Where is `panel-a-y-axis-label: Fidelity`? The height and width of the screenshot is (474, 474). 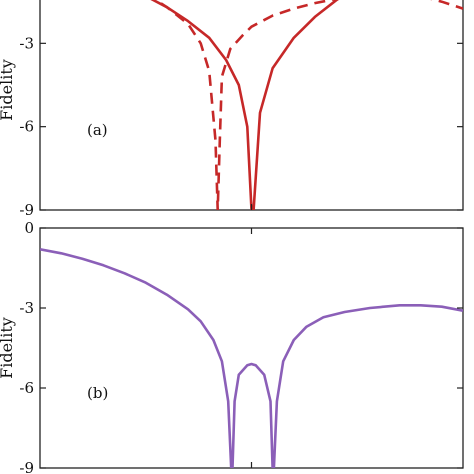
panel-a-y-axis-label: Fidelity is located at coordinates (8, 90).